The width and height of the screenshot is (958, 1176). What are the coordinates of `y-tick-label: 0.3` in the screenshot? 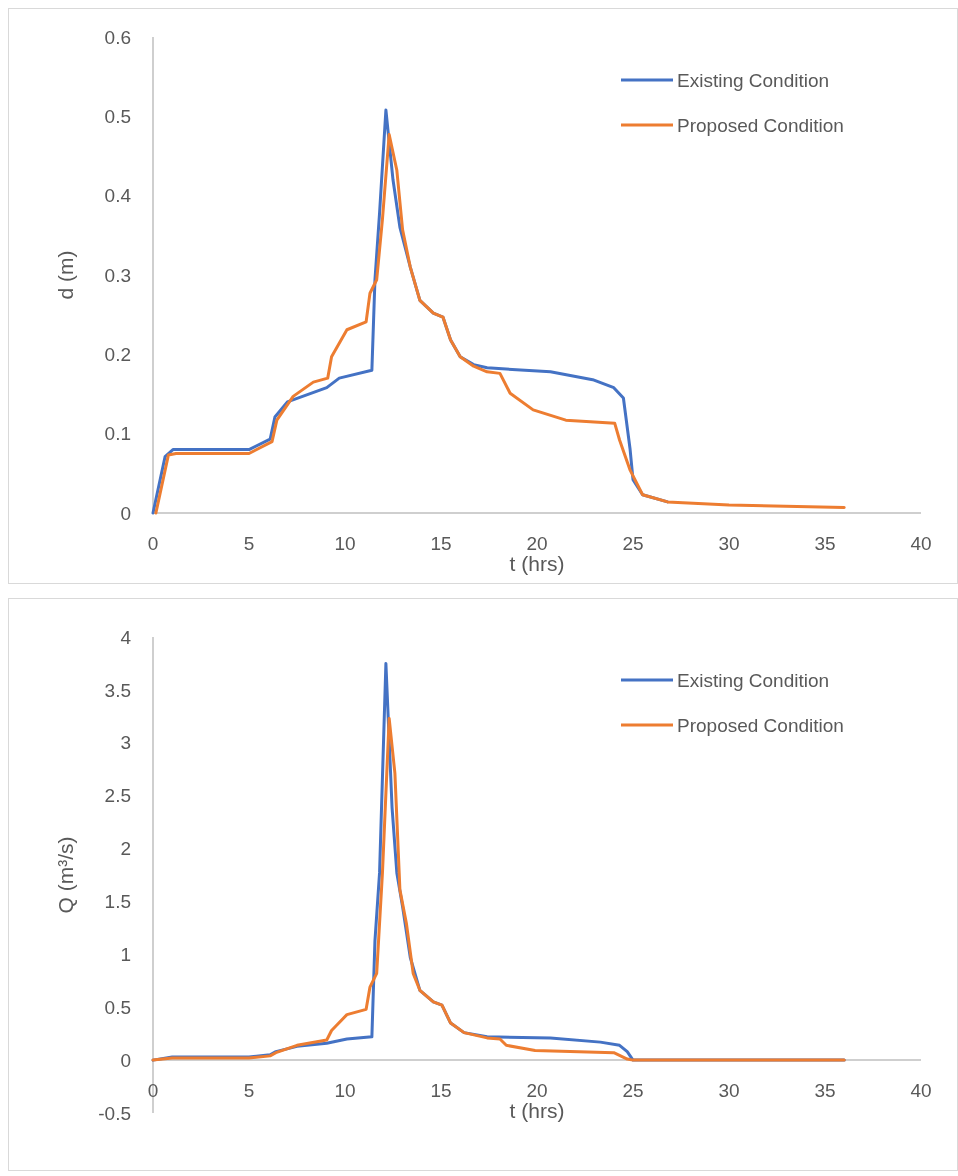 It's located at (117, 275).